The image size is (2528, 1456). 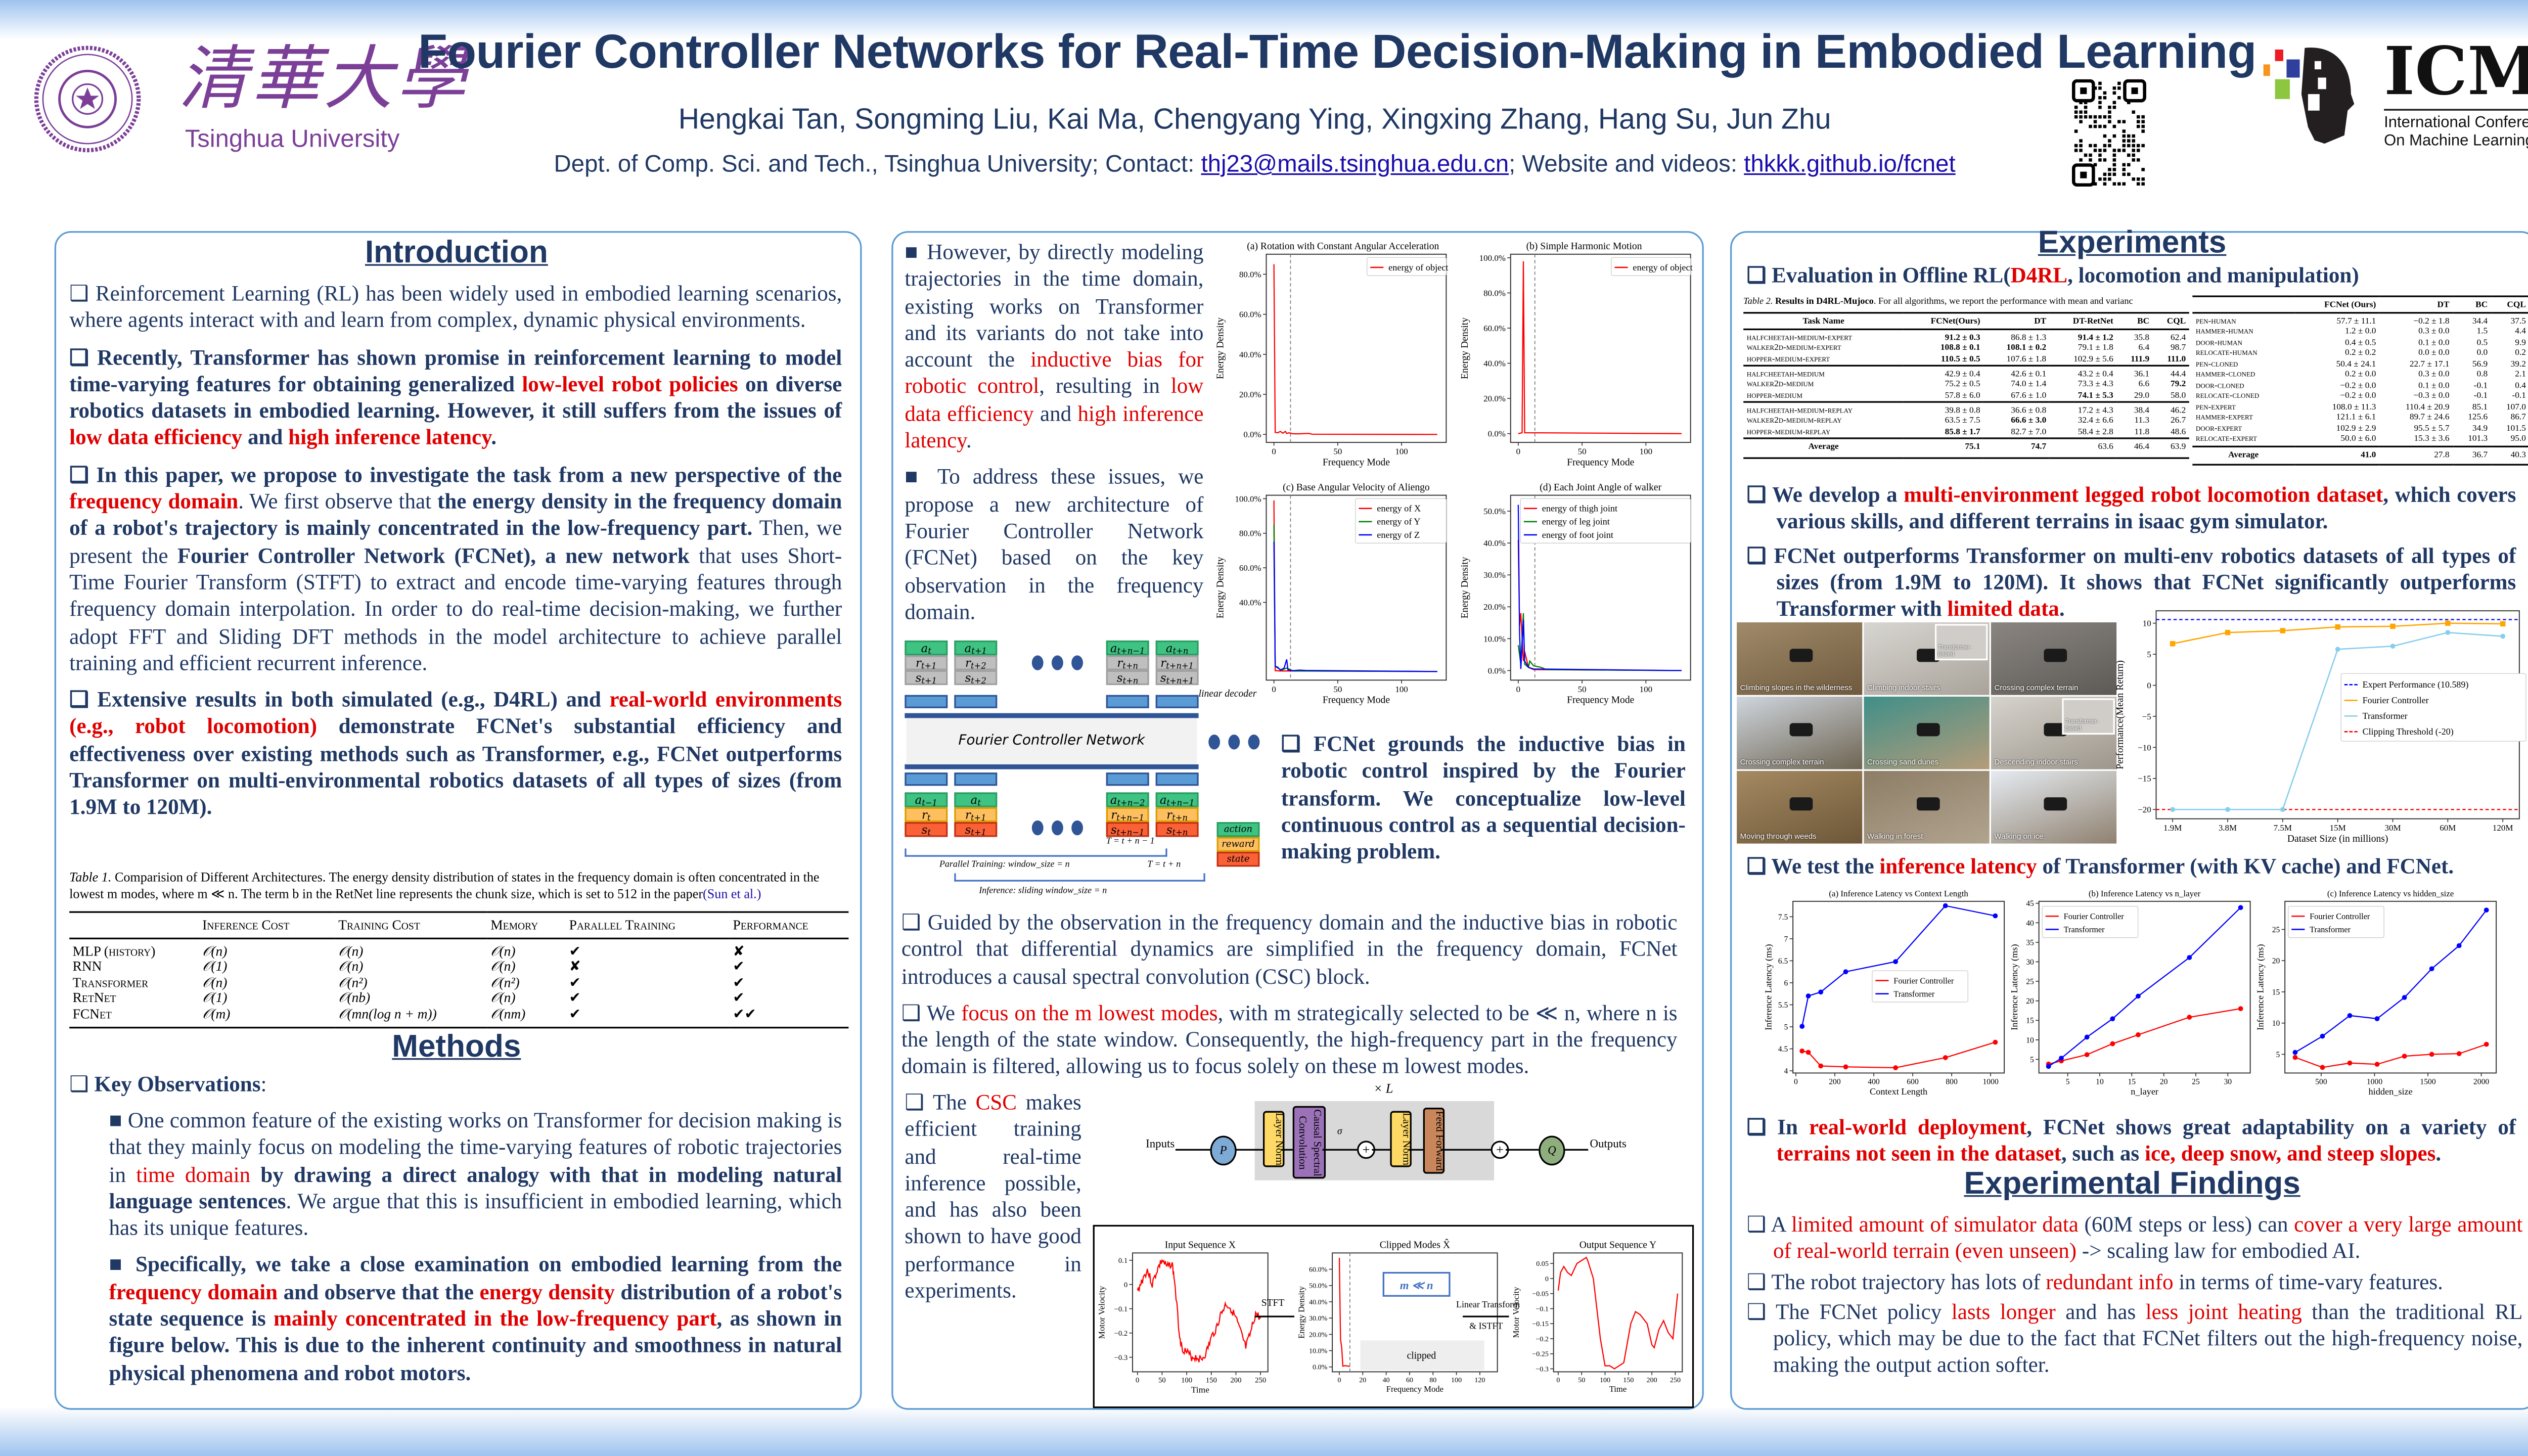 I want to click on table-cell: 𝒪(n), so click(x=351, y=952).